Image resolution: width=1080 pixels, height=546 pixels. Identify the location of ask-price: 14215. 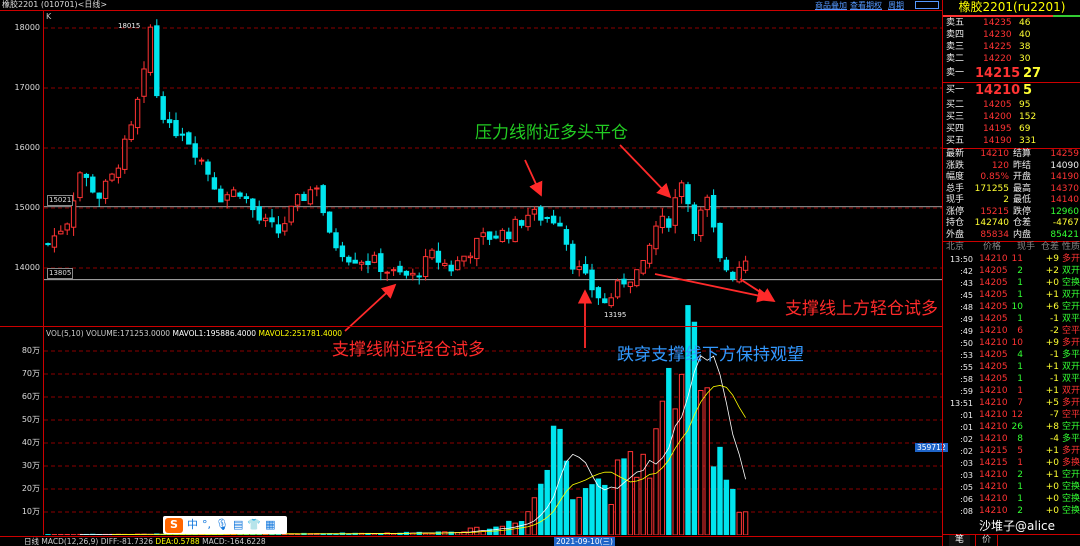
(998, 73).